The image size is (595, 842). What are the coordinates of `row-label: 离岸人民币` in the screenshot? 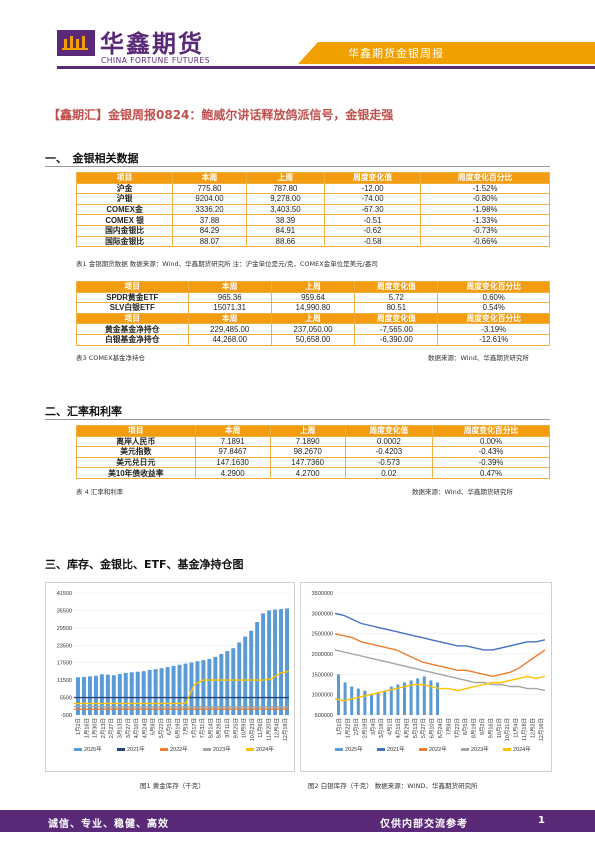 It's located at (136, 441).